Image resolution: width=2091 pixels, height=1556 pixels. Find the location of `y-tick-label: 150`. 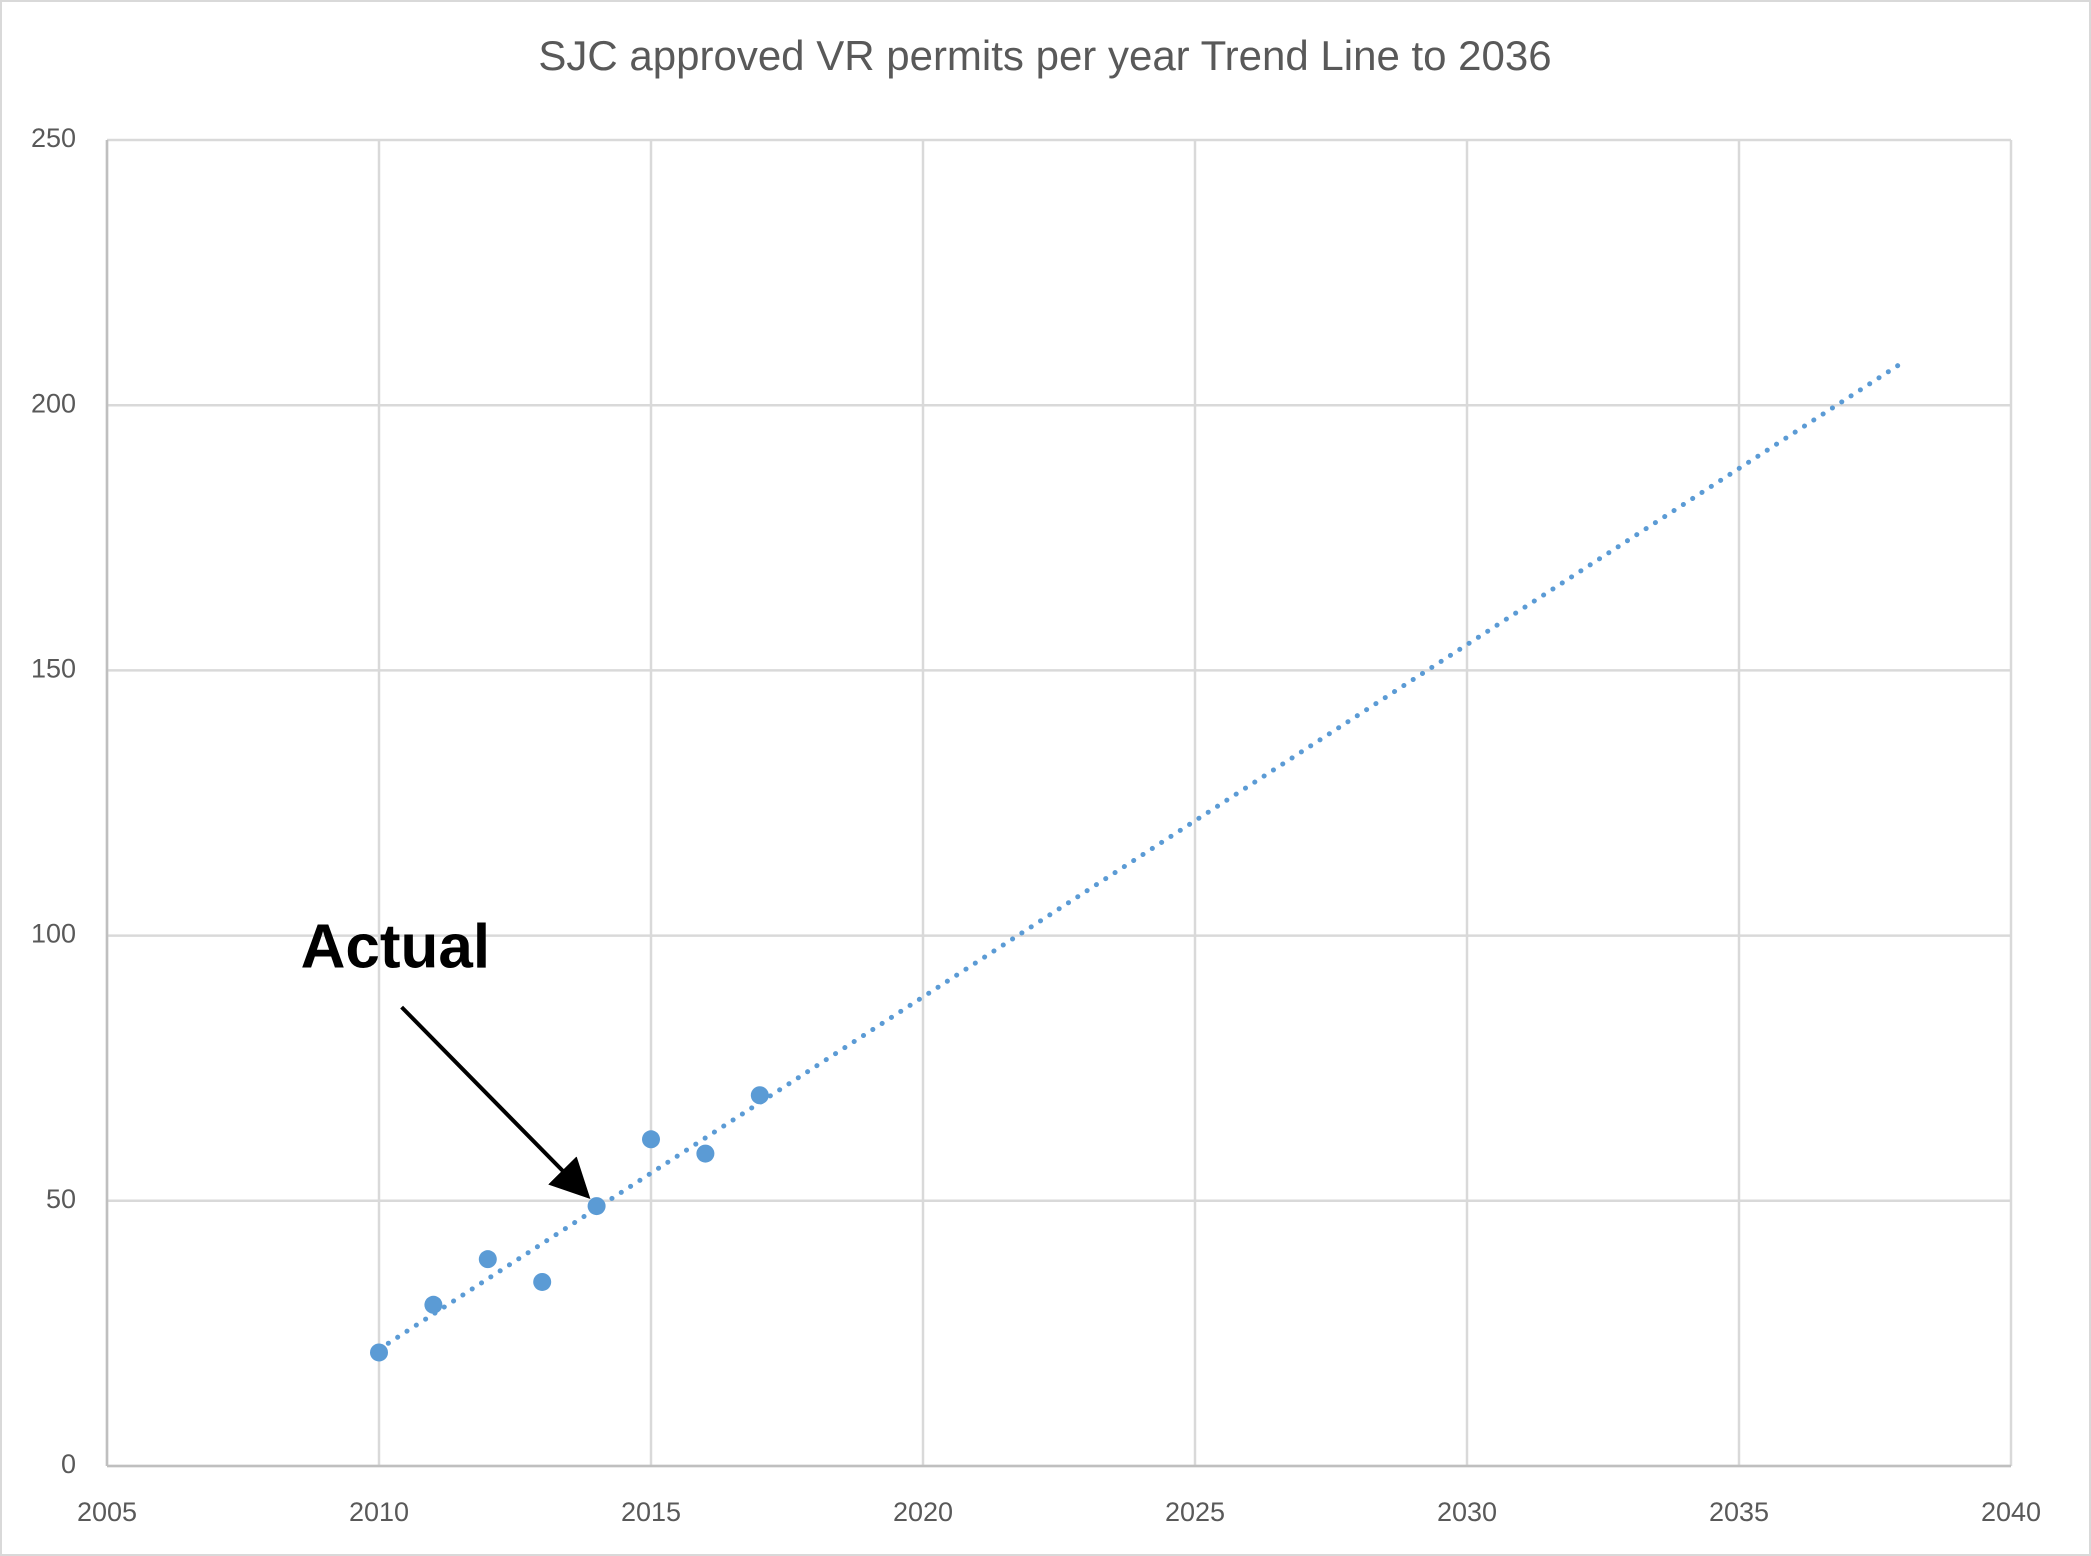

y-tick-label: 150 is located at coordinates (53, 669).